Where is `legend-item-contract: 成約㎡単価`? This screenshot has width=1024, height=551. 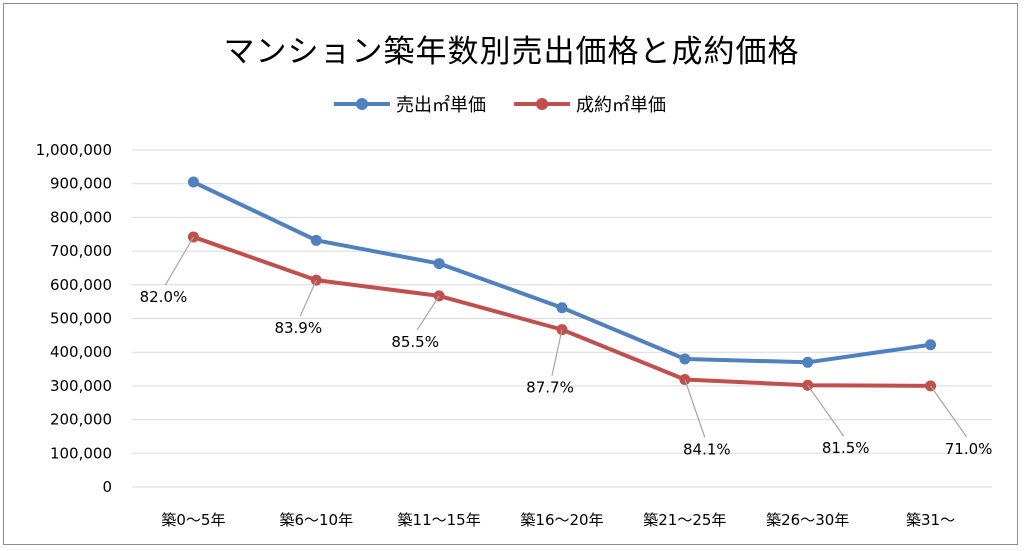
legend-item-contract: 成約㎡単価 is located at coordinates (590, 104).